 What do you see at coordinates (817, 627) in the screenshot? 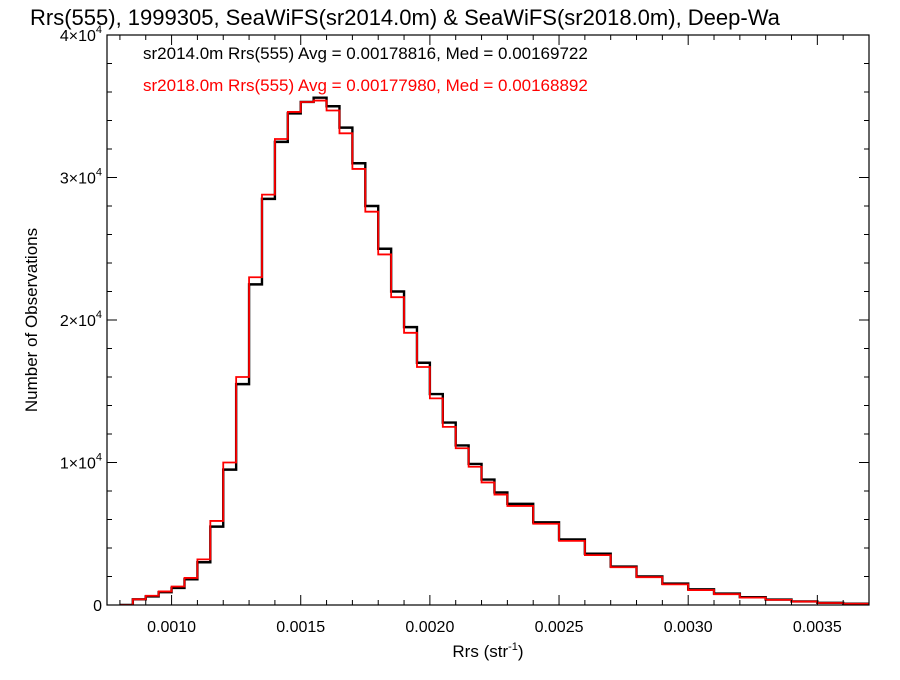
I see `x-tick-label: 0.0035` at bounding box center [817, 627].